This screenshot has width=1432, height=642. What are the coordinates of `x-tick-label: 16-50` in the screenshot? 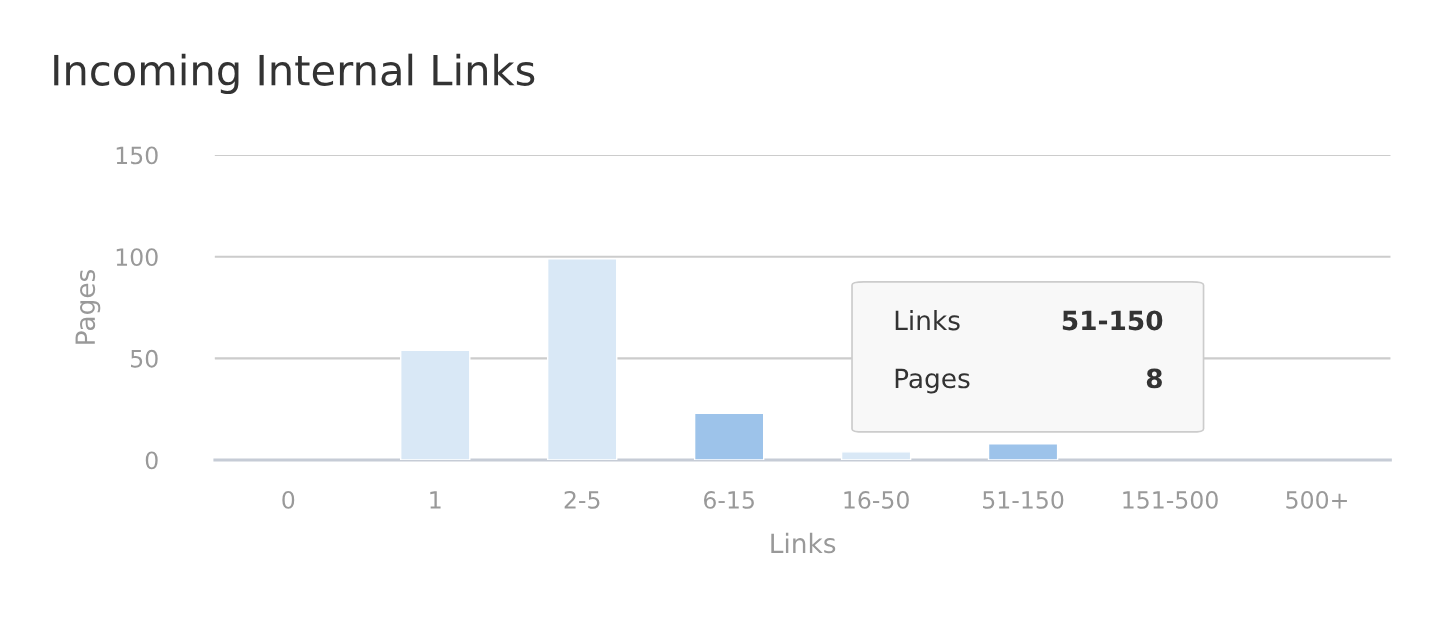 It's located at (876, 499).